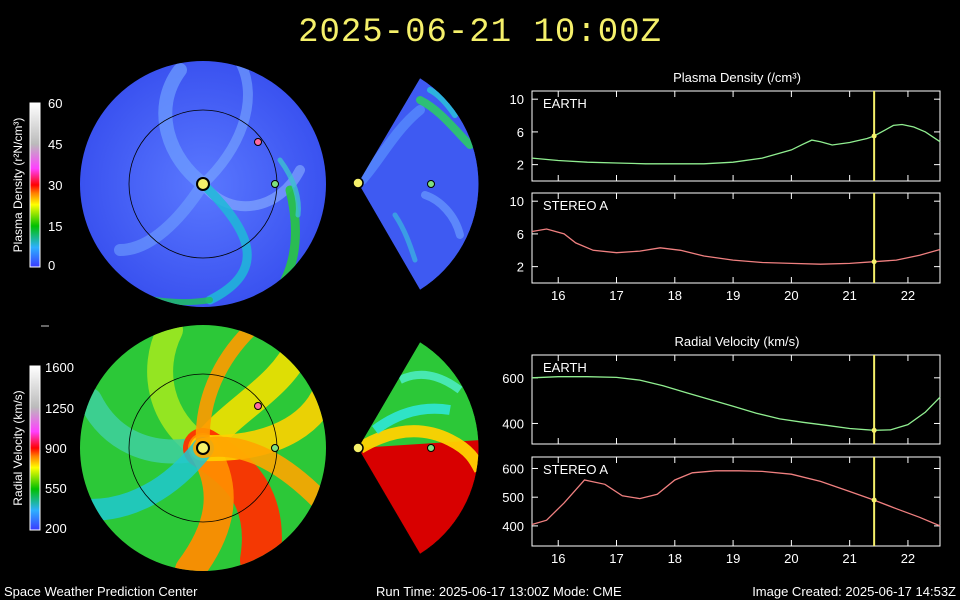  Describe the element at coordinates (258, 142) in the screenshot. I see `stereo-a-marker` at that location.